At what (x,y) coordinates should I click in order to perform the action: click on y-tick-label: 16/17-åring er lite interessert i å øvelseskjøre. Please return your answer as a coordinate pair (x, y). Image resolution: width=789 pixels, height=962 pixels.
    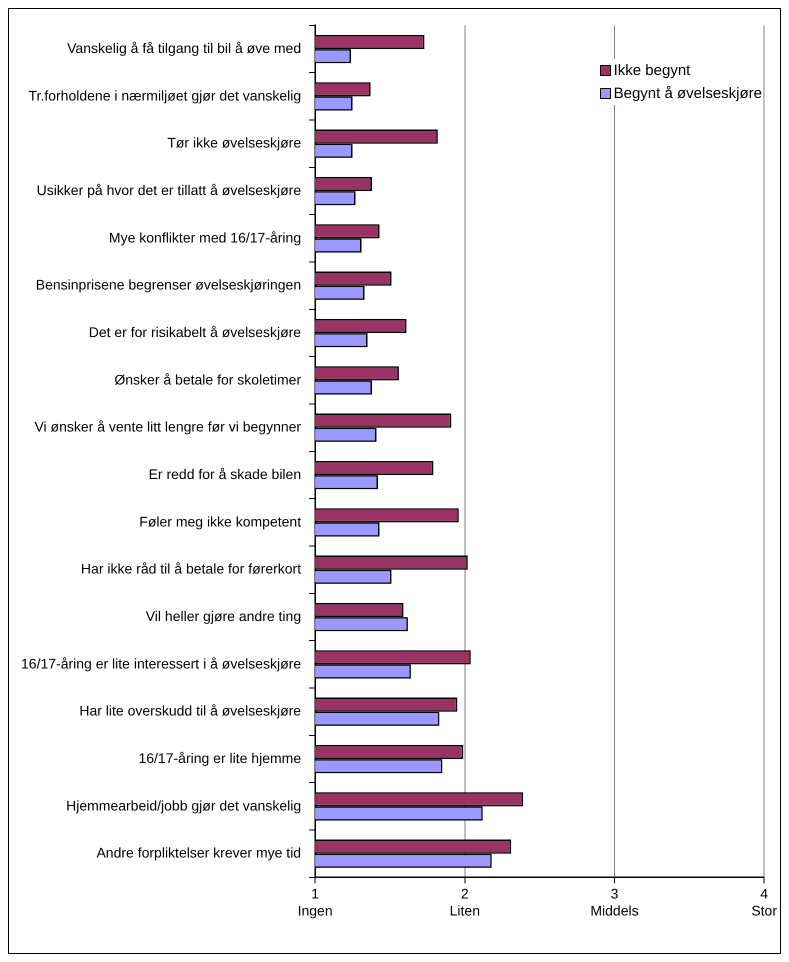
    Looking at the image, I should click on (161, 663).